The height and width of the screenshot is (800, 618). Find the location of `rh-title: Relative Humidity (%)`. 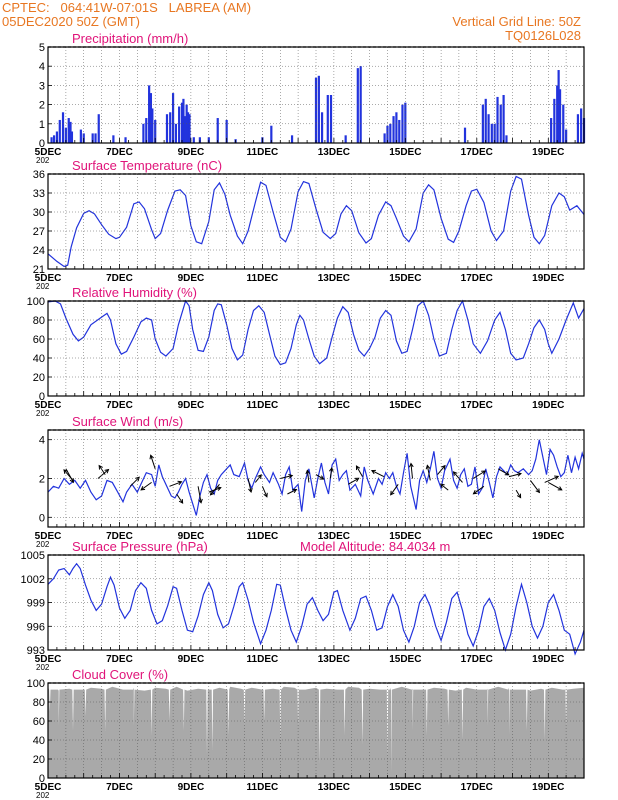

rh-title: Relative Humidity (%) is located at coordinates (134, 292).